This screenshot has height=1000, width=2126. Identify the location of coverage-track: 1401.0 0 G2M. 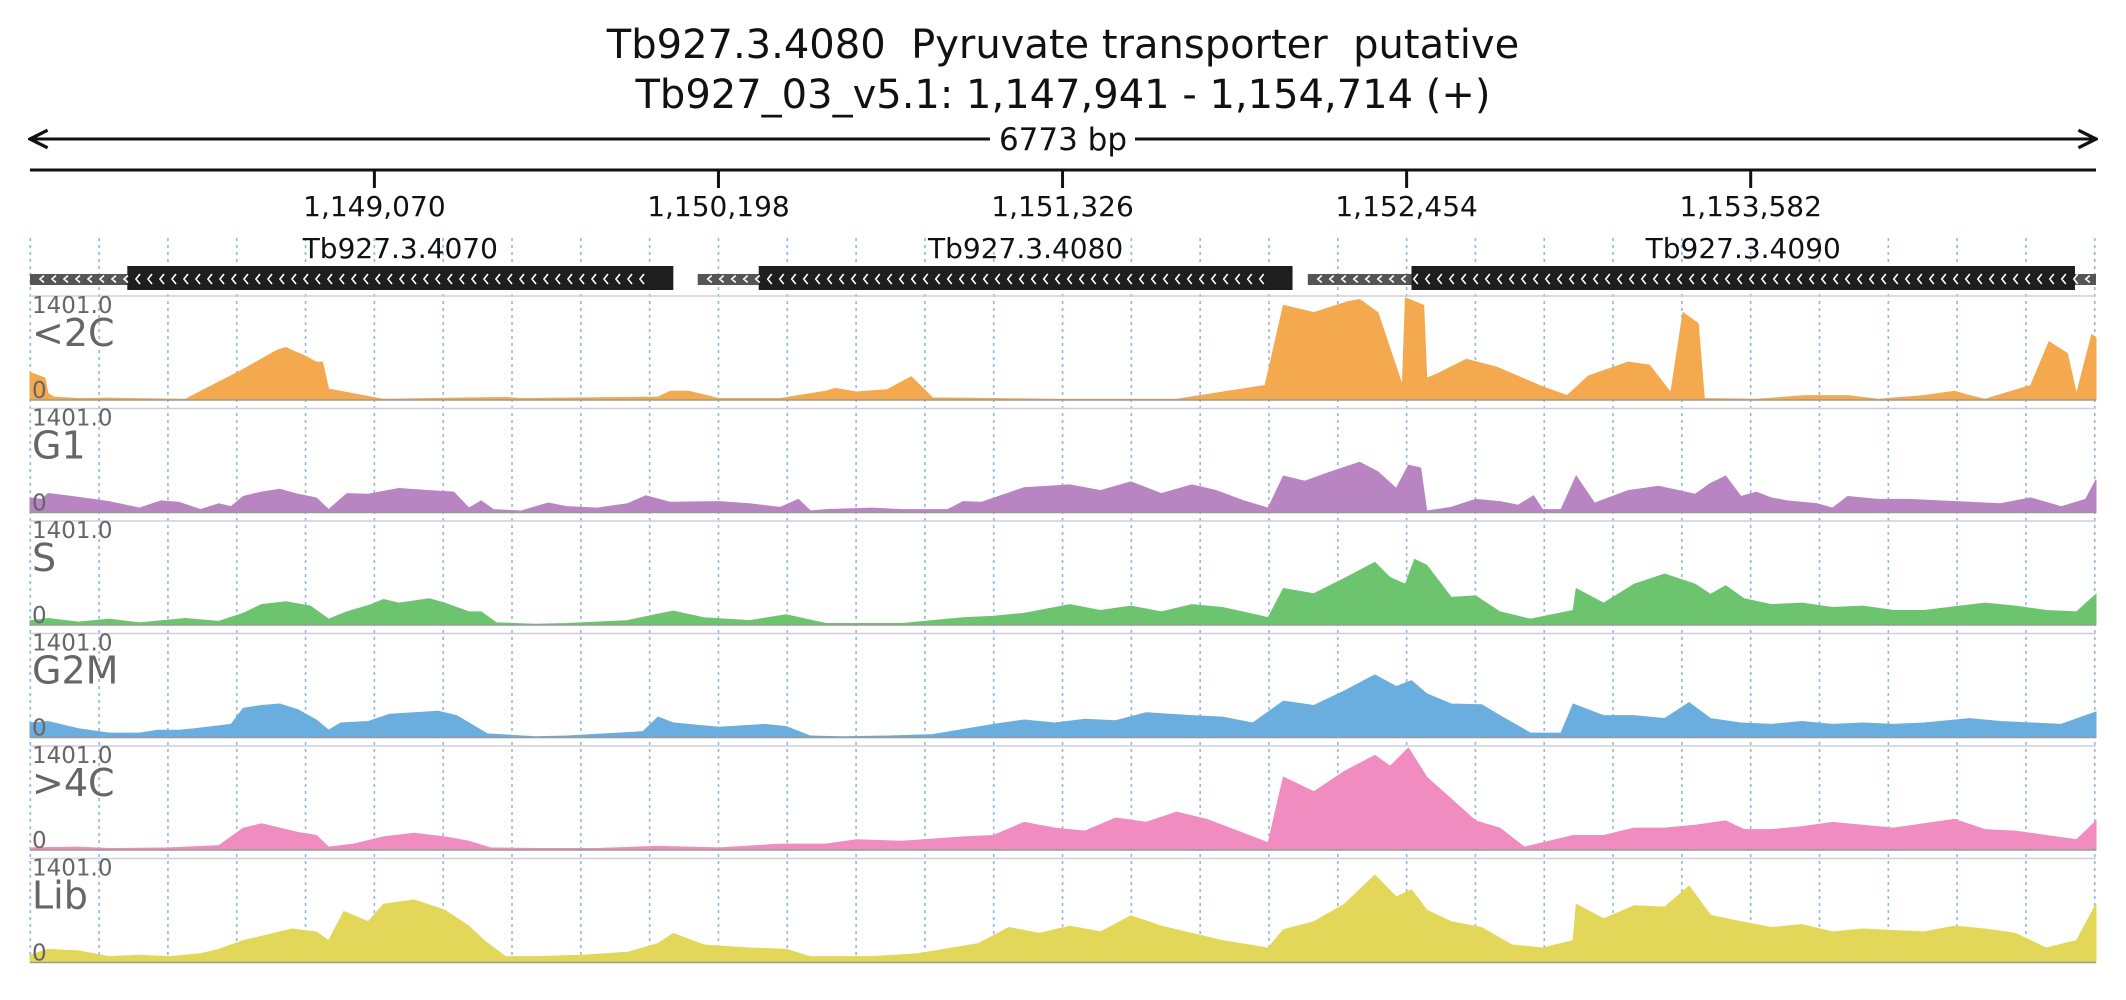
(1063, 686).